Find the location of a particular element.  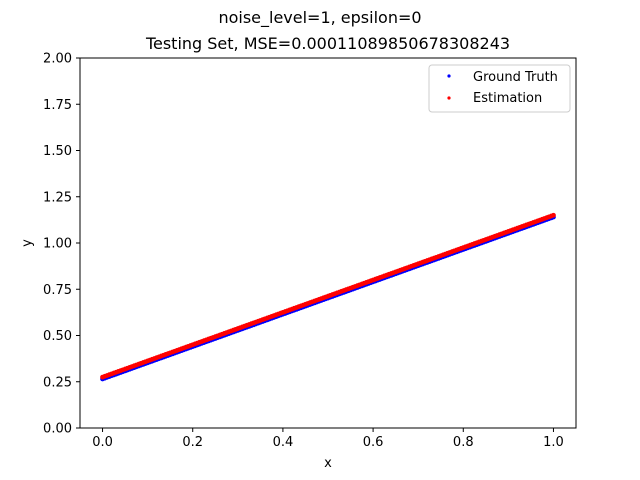

y-tick-label: 0.25 is located at coordinates (57, 382).